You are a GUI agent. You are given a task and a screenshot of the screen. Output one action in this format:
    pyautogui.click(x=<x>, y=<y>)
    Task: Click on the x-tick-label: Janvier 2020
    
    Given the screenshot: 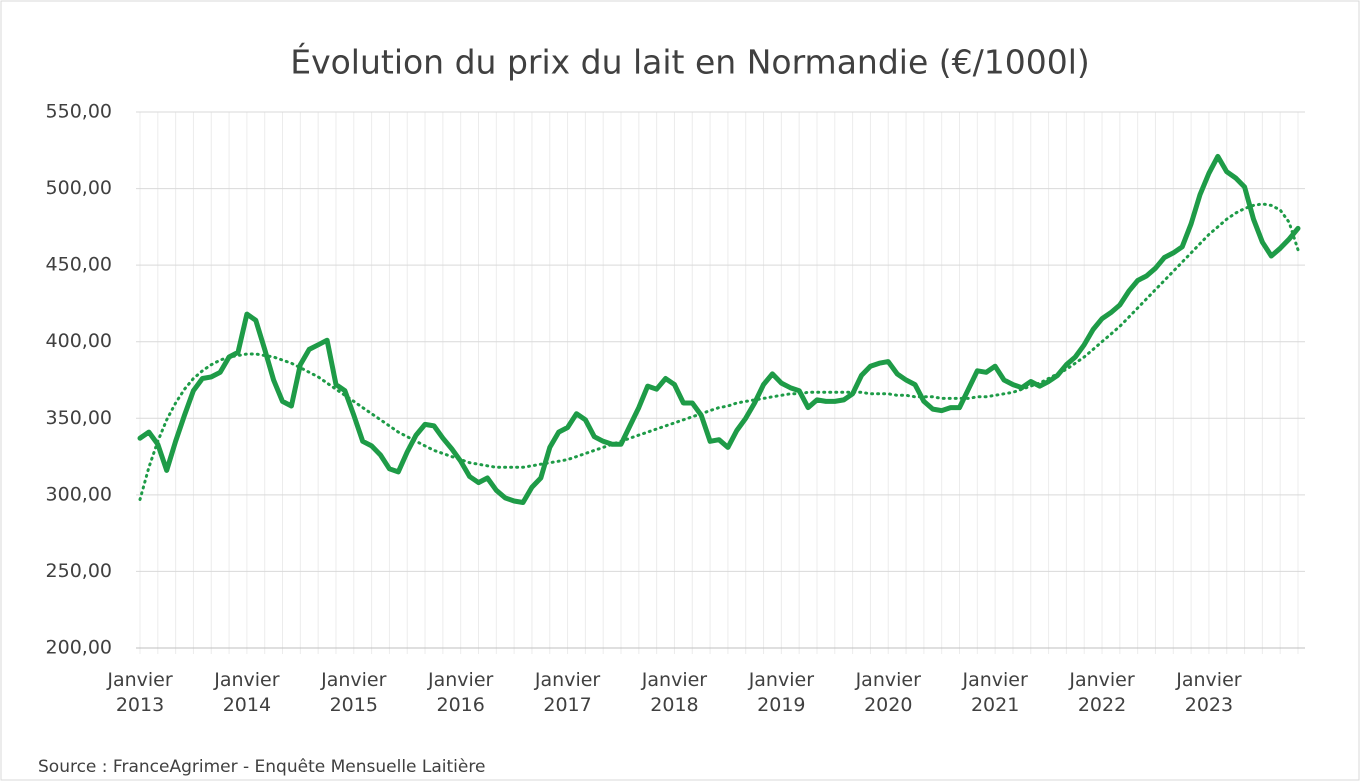 What is the action you would take?
    pyautogui.click(x=888, y=692)
    